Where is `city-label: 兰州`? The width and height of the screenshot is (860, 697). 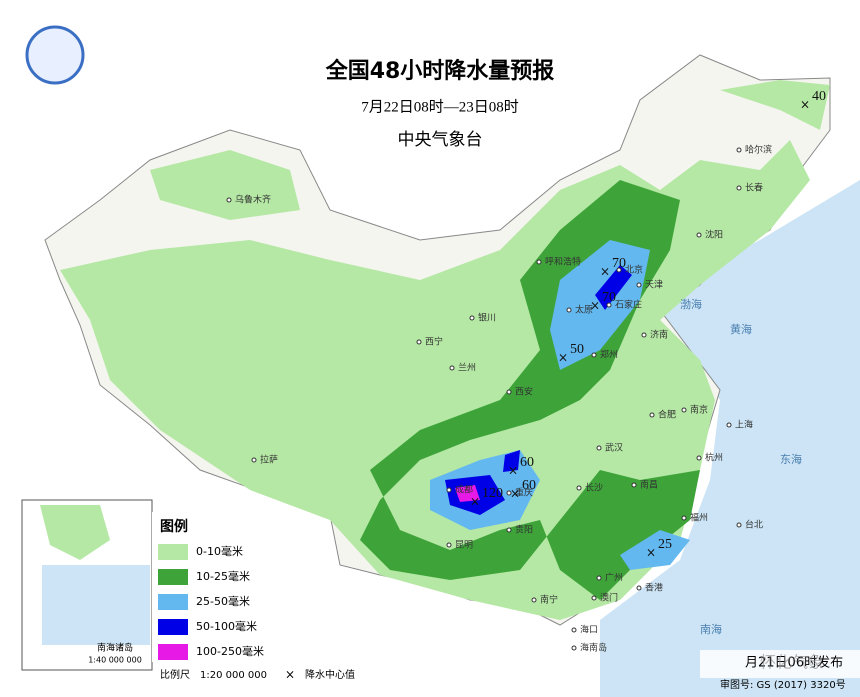 city-label: 兰州 is located at coordinates (467, 368).